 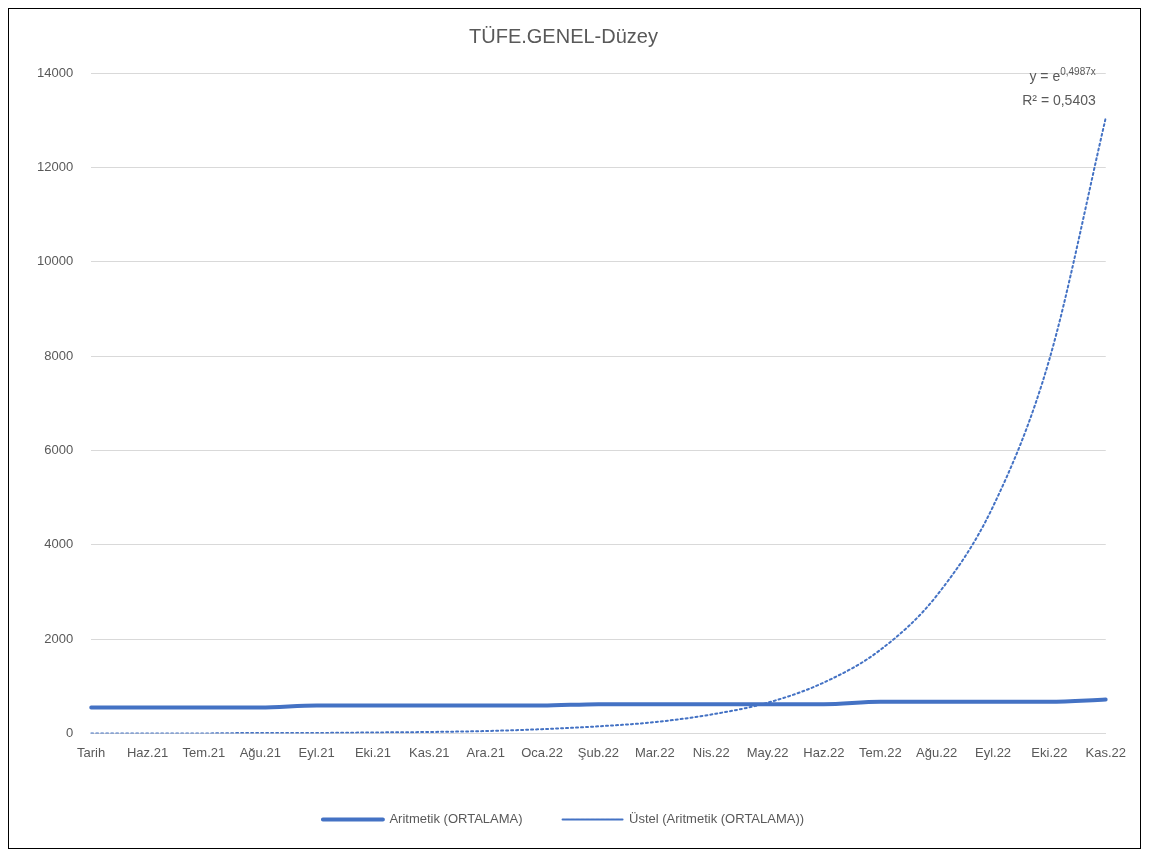 What do you see at coordinates (260, 752) in the screenshot?
I see `x-tick-label: Ağu.21` at bounding box center [260, 752].